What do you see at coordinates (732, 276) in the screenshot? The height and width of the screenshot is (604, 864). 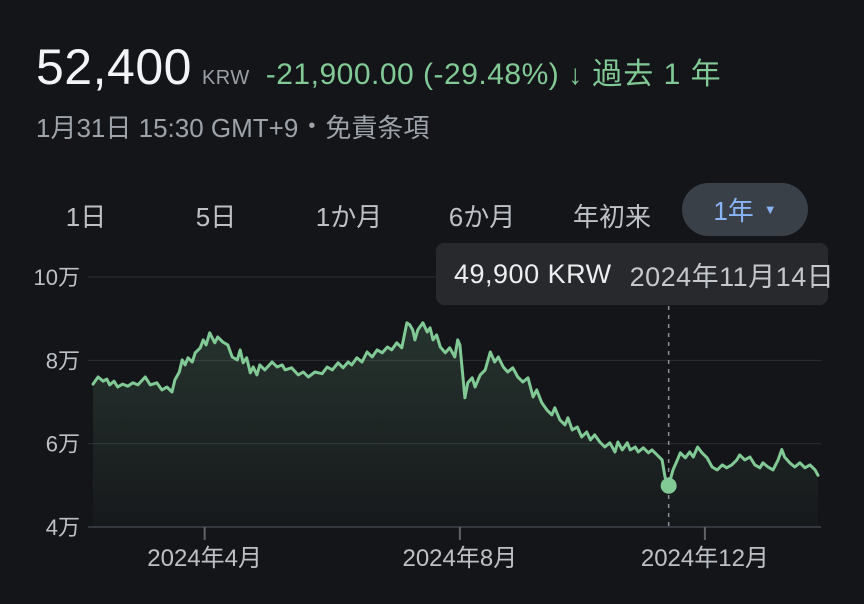 I see `tooltip-date: 2024年11月14日` at bounding box center [732, 276].